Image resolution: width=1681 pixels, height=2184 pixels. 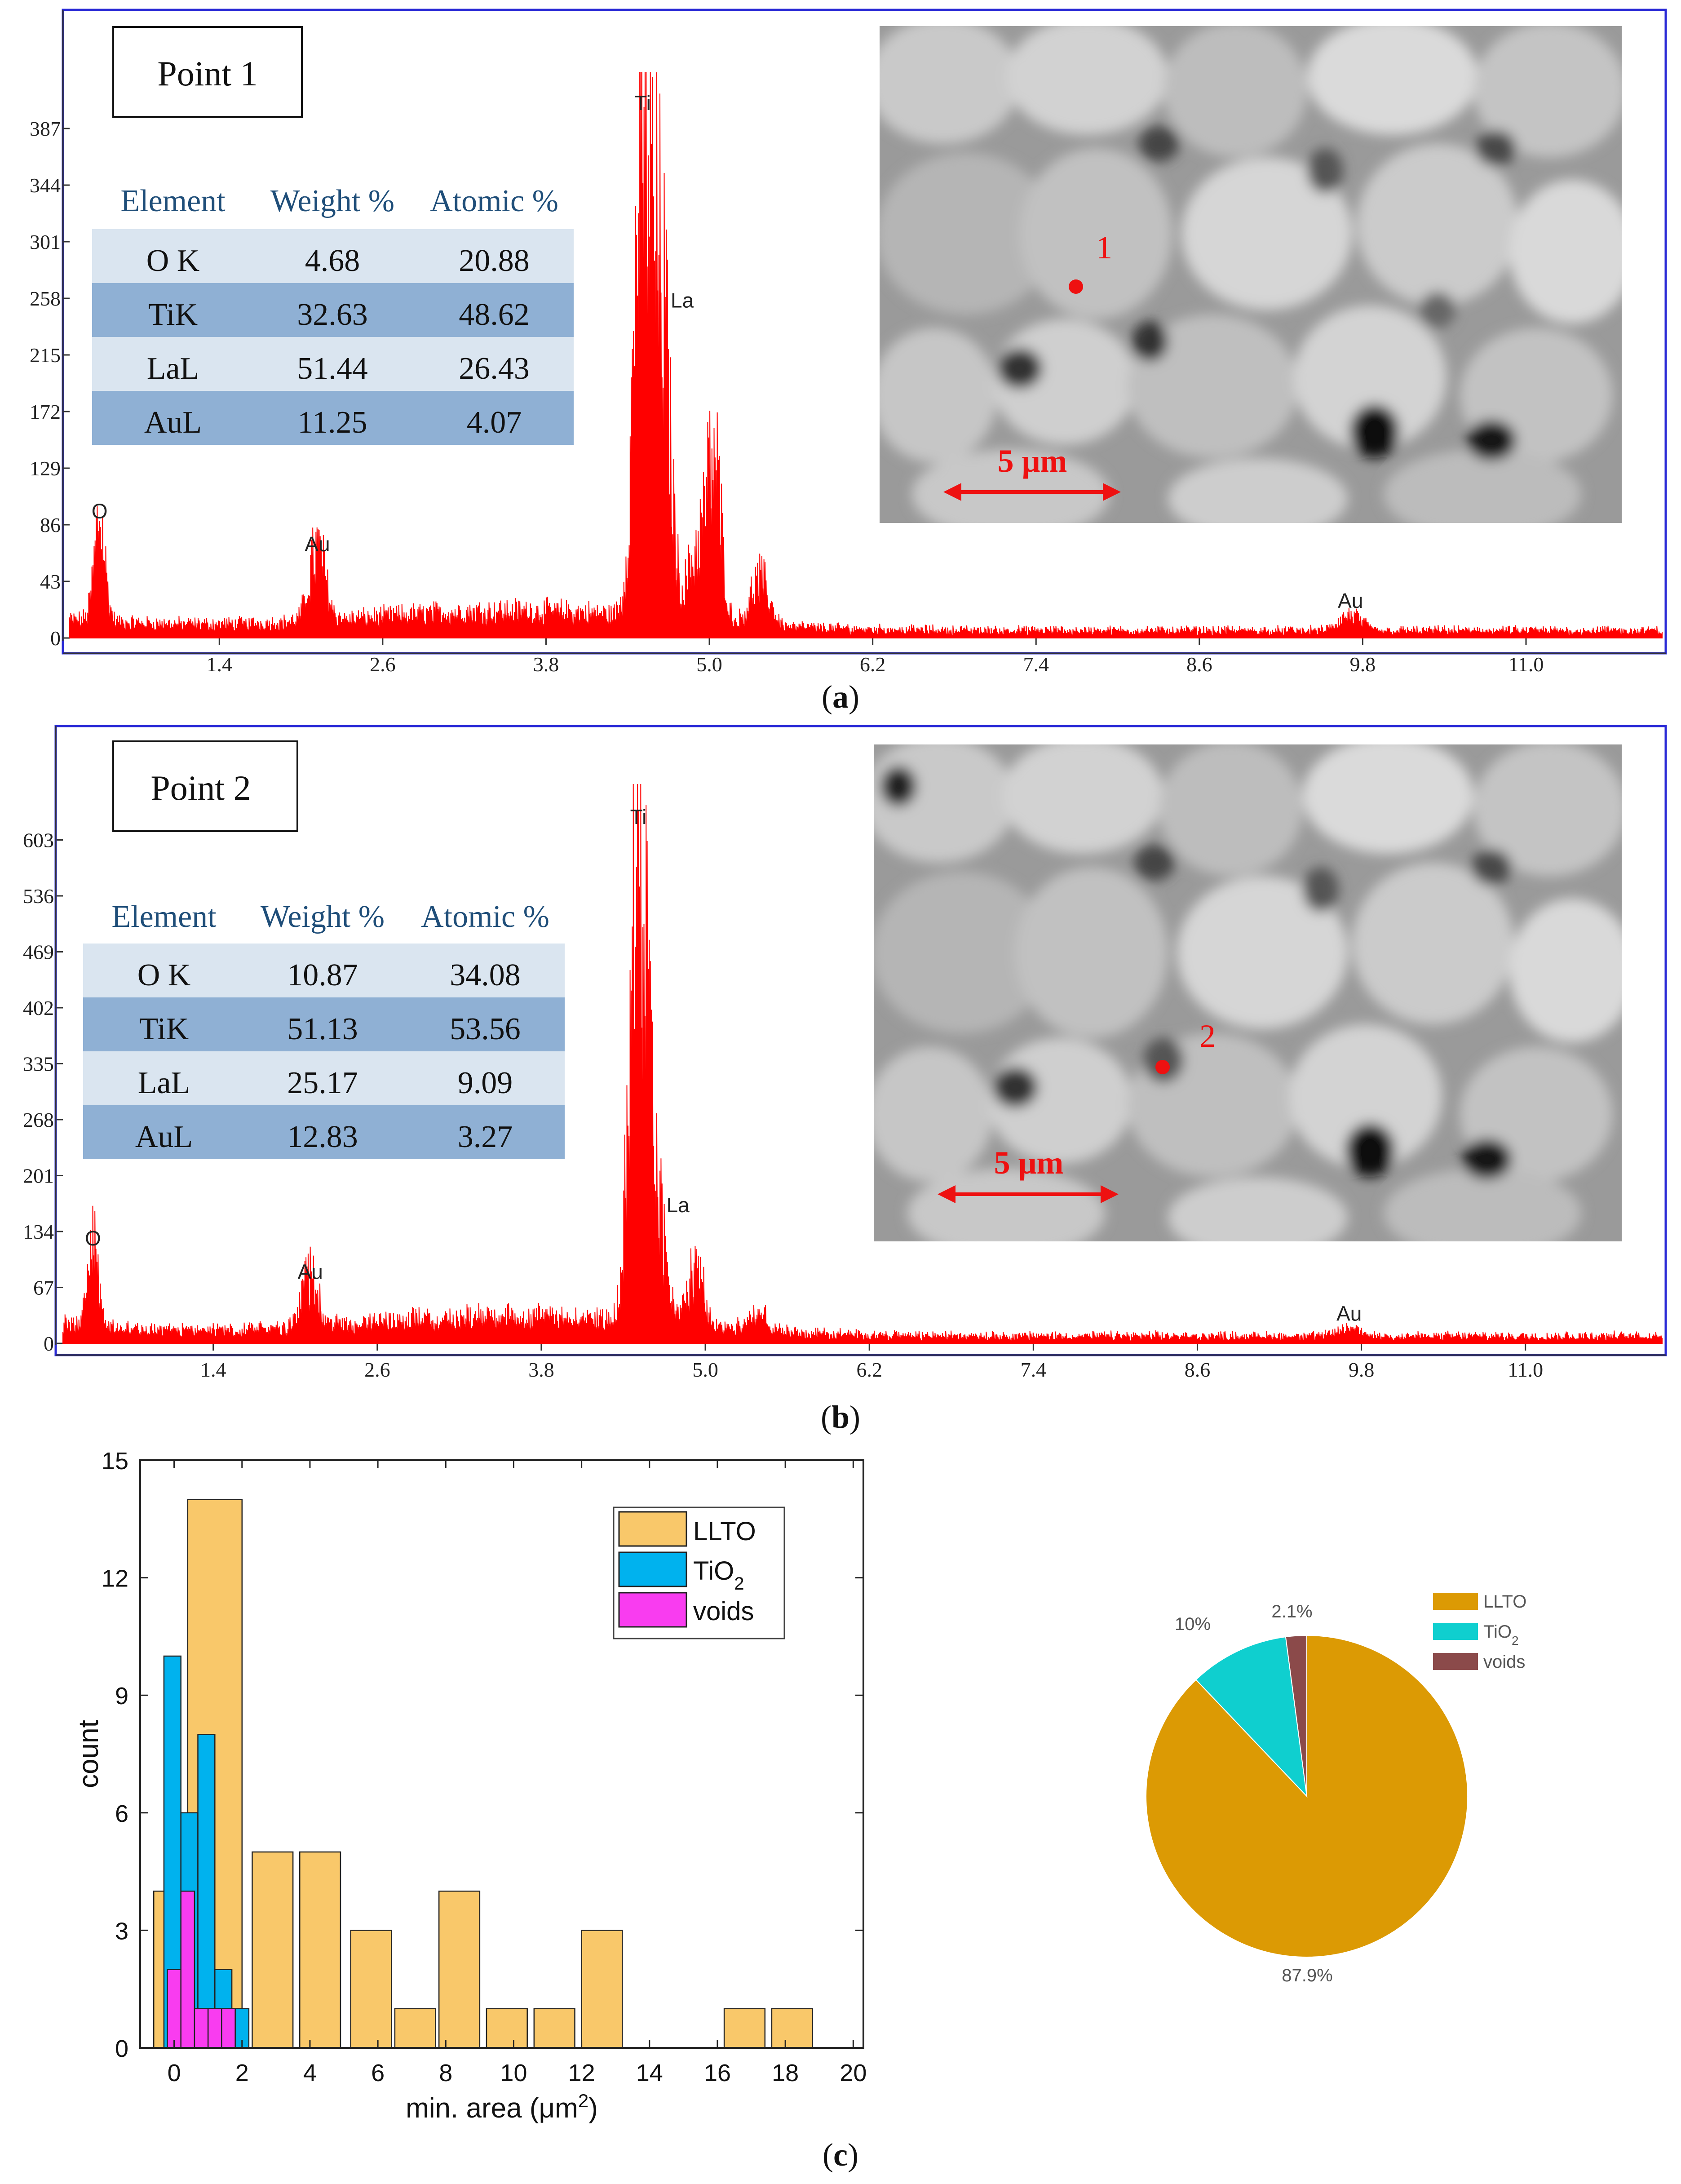 What do you see at coordinates (485, 1083) in the screenshot?
I see `panel-b-table-cell: 9.09` at bounding box center [485, 1083].